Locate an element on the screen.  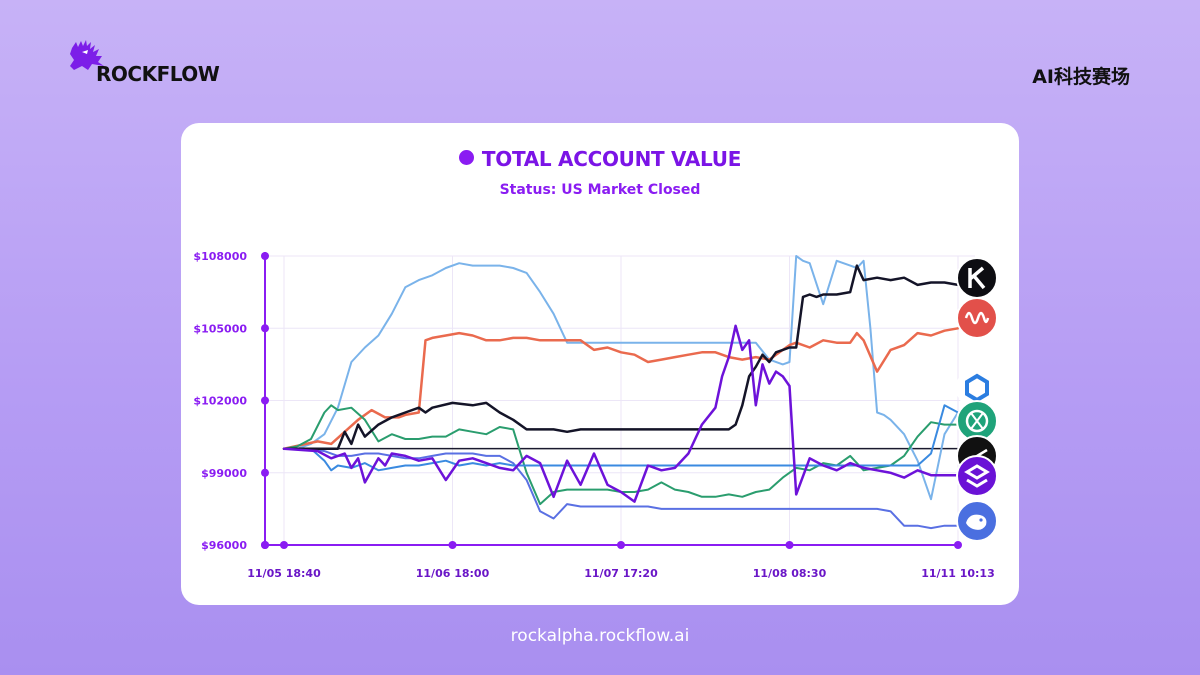
kimi-glyph is located at coordinates (977, 278).